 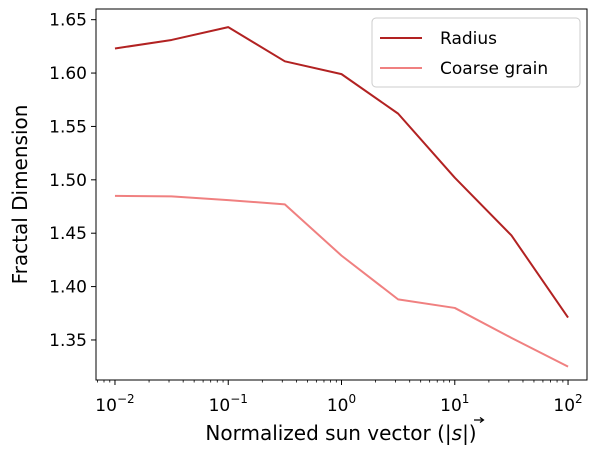 What do you see at coordinates (340, 433) in the screenshot?
I see `x-axis-label: Normalized sun vector (|s|)` at bounding box center [340, 433].